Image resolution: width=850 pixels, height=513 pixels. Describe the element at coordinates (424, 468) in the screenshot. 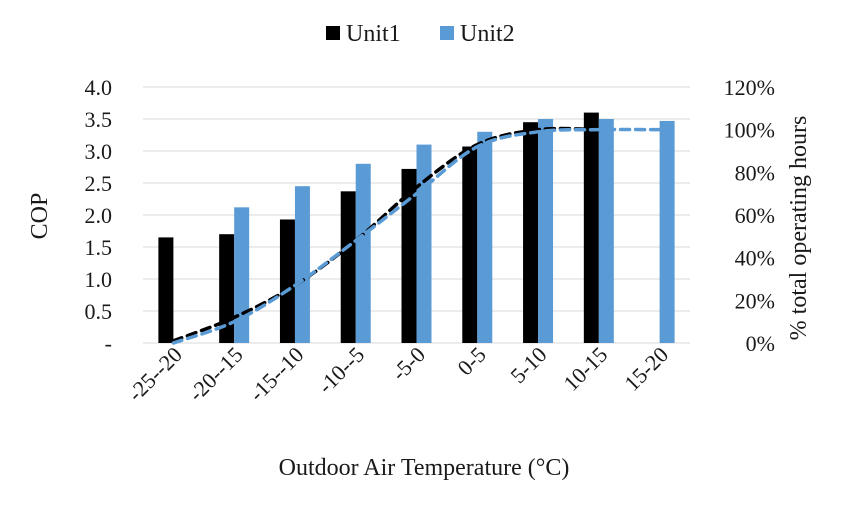

I see `x-axis-title: Outdoor Air Temperature (°C)` at that location.